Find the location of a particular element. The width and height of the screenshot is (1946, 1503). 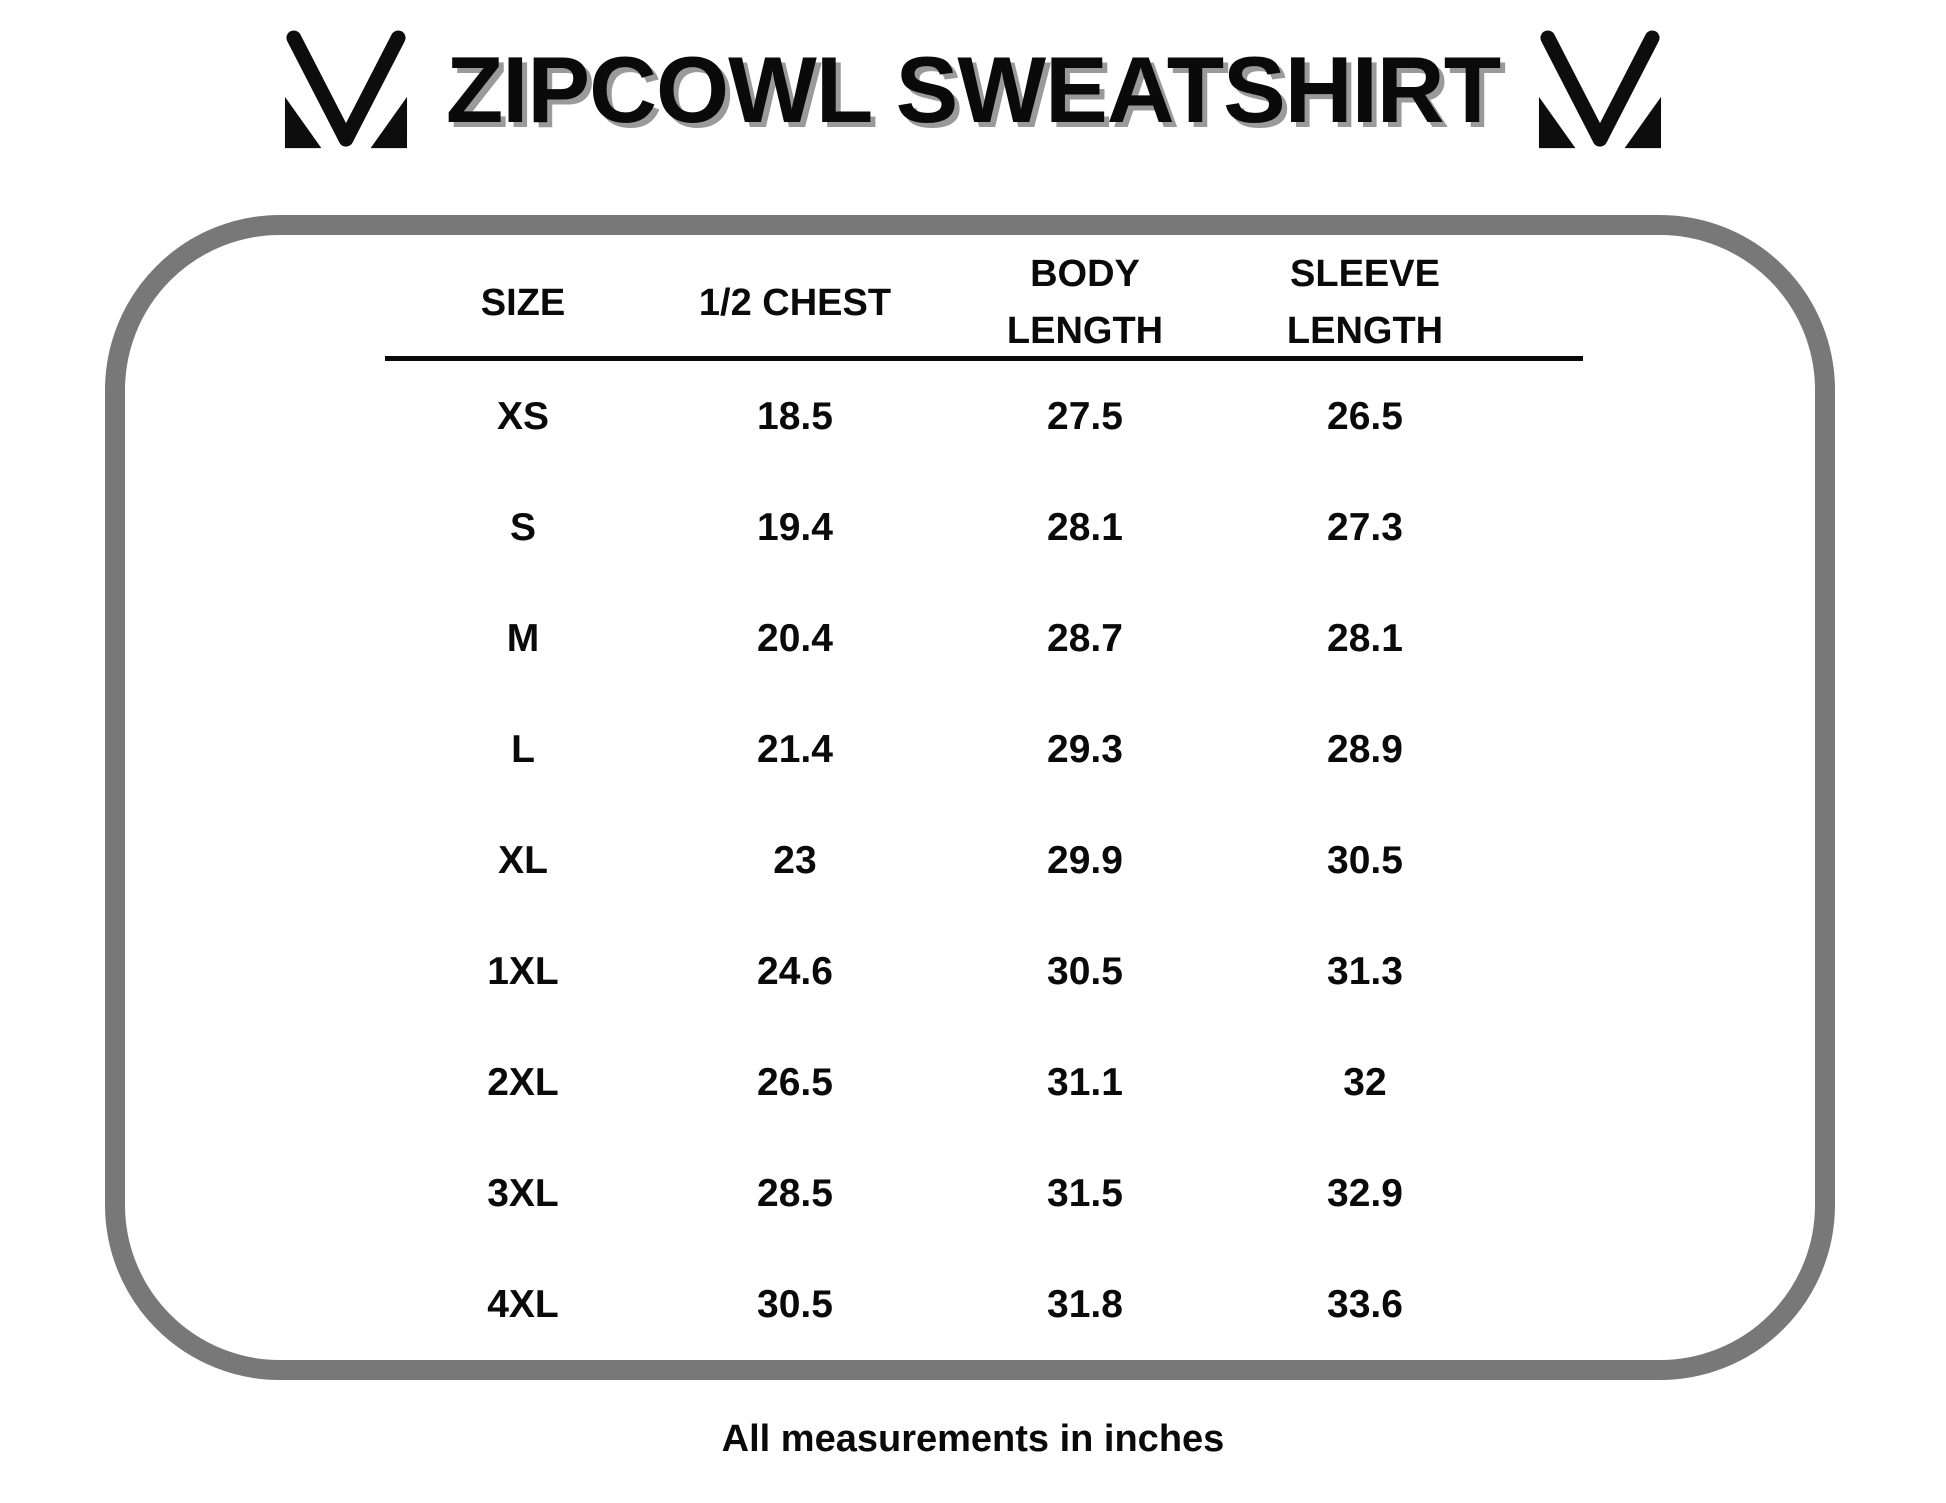

half-chest-cell: 23 is located at coordinates (795, 860).